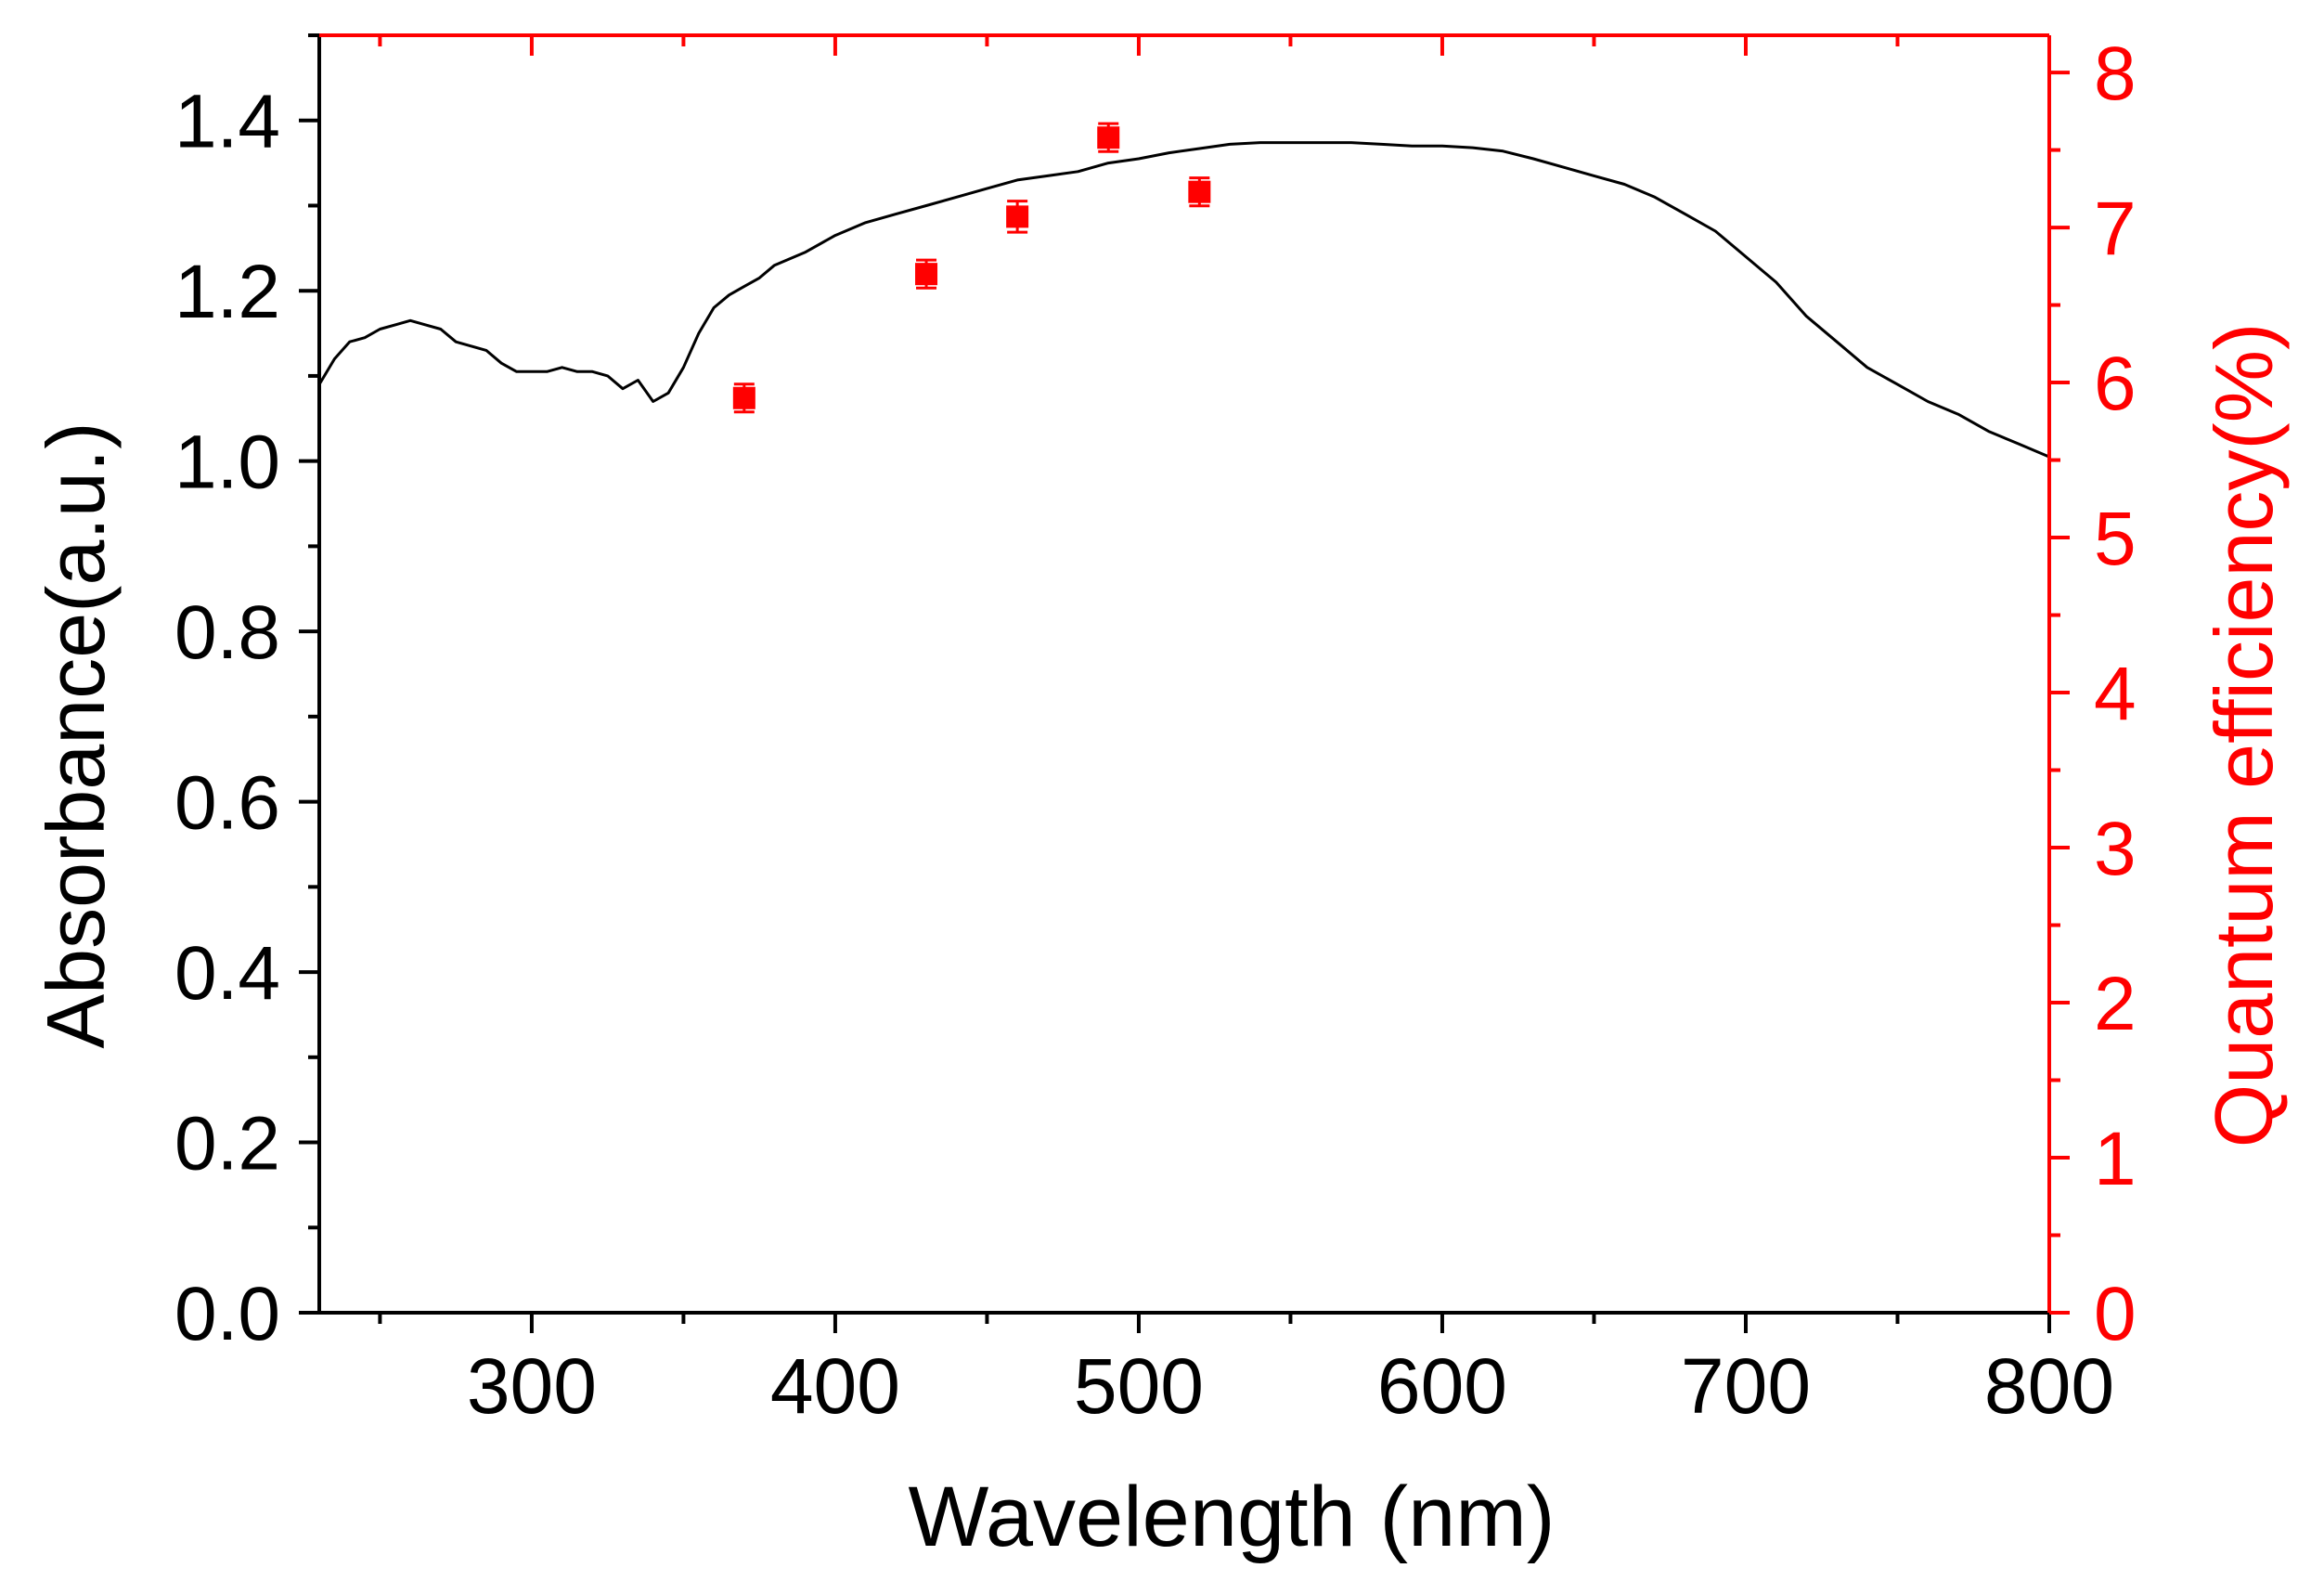 Image resolution: width=2324 pixels, height=1594 pixels. What do you see at coordinates (1183, 300) in the screenshot?
I see `absorbance-line` at bounding box center [1183, 300].